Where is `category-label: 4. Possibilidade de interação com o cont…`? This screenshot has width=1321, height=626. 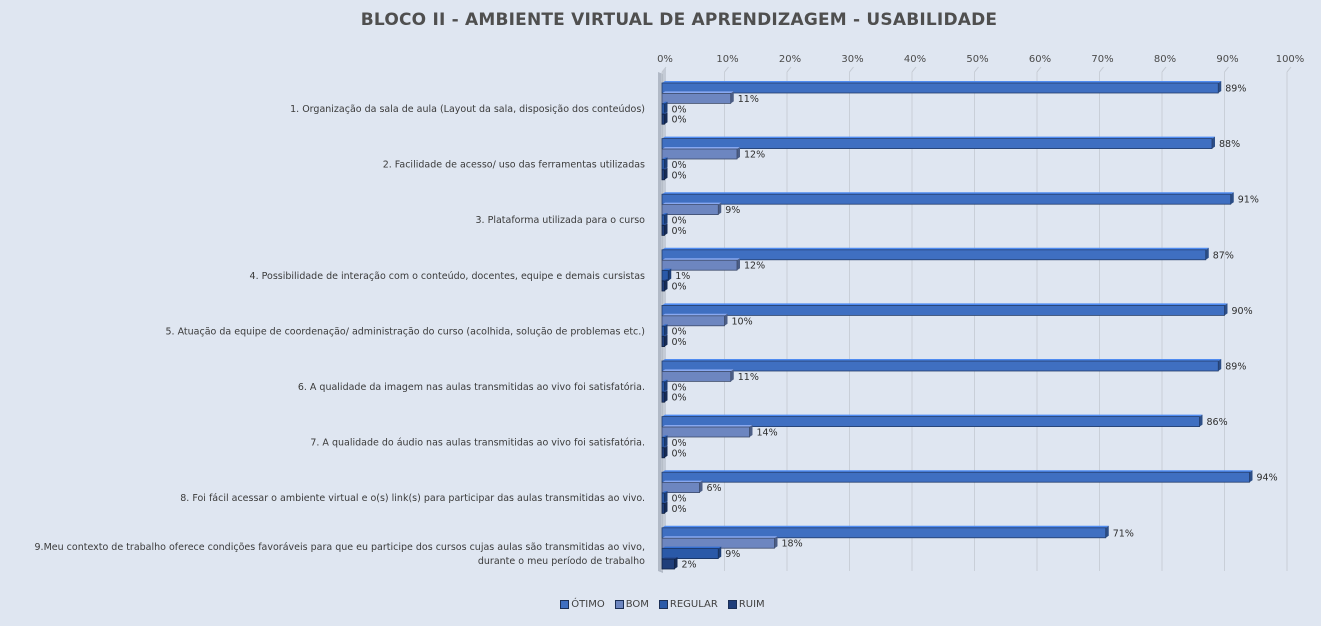 category-label: 4. Possibilidade de interação com o cont… is located at coordinates (447, 276).